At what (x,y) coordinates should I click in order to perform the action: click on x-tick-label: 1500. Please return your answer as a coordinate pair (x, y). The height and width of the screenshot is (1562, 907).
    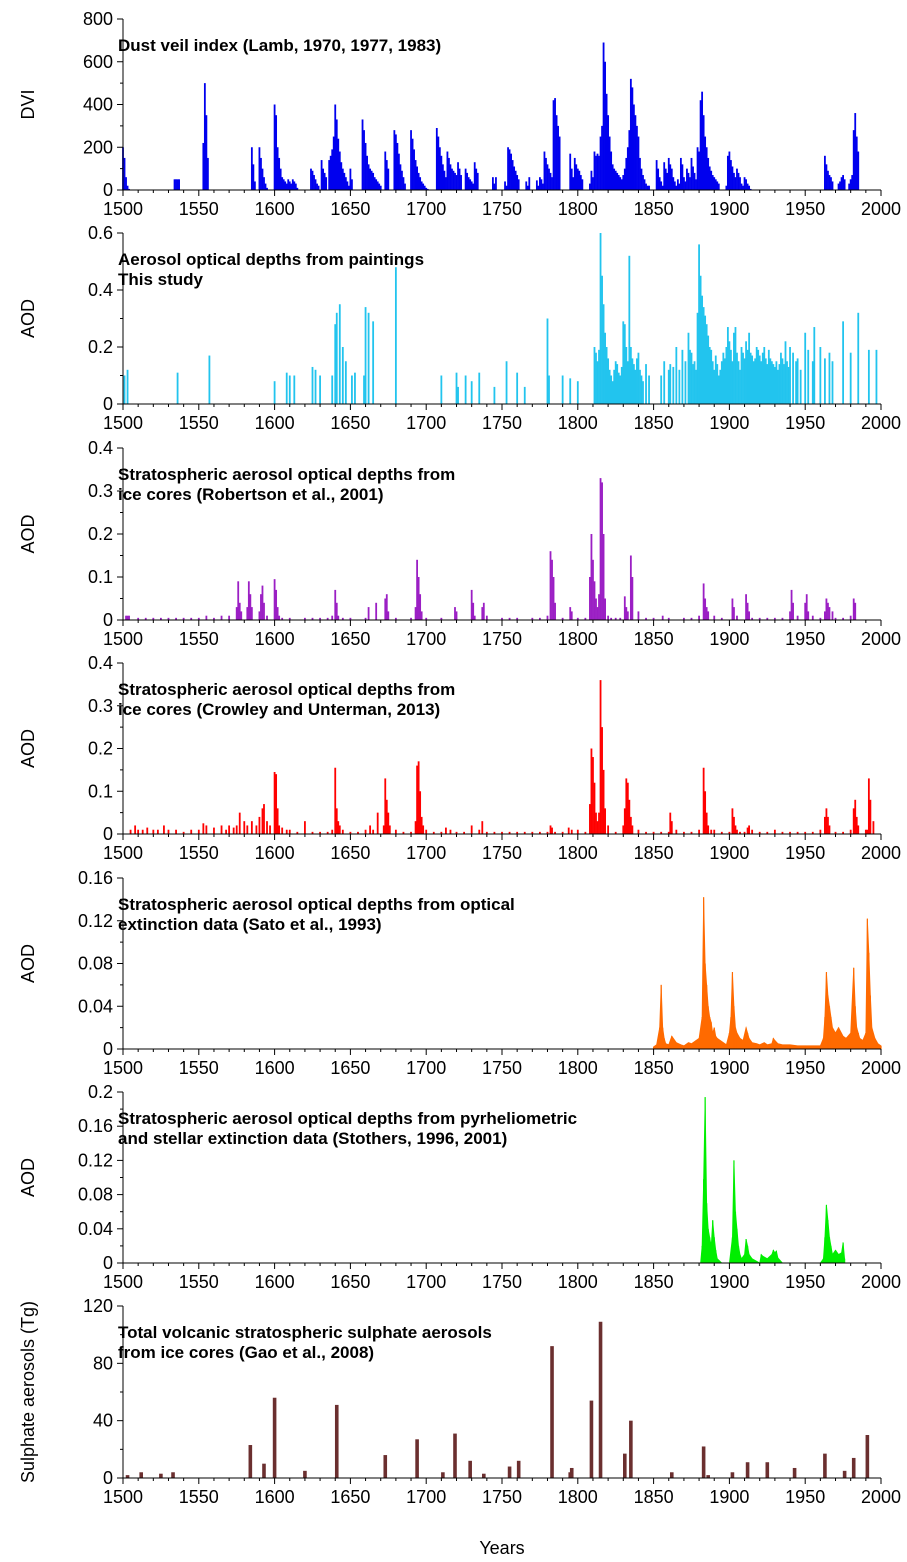
    Looking at the image, I should click on (123, 423).